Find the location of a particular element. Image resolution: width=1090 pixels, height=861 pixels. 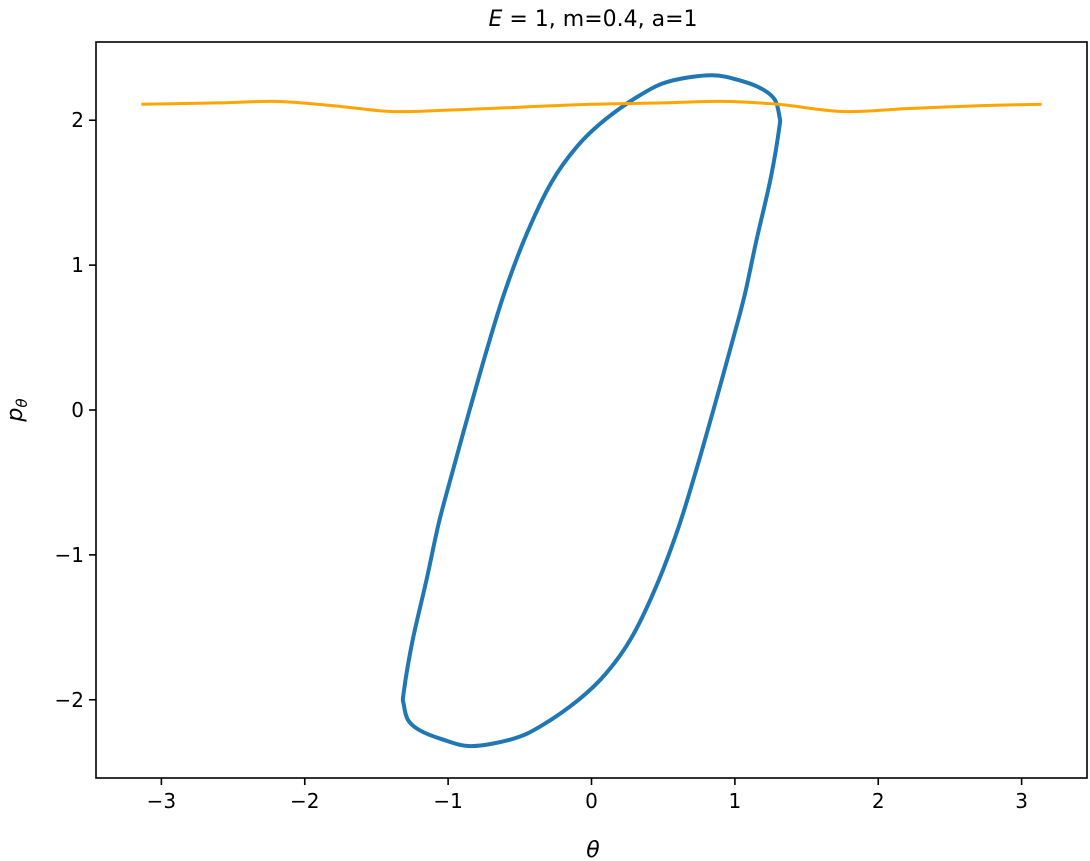

title-italic: E is located at coordinates (495, 19).